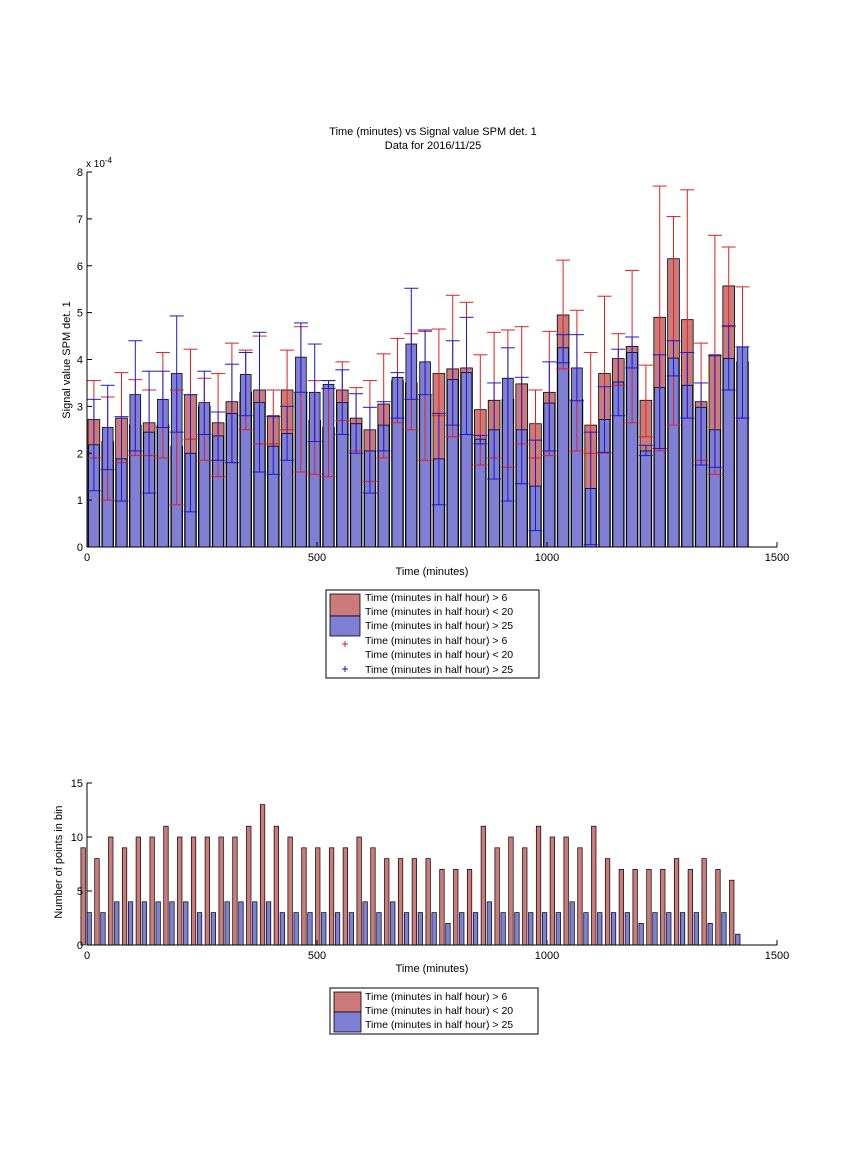  What do you see at coordinates (99, 163) in the screenshot?
I see `y-exponent-label: x 10-4` at bounding box center [99, 163].